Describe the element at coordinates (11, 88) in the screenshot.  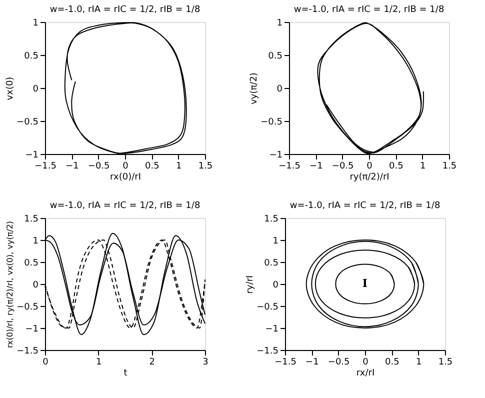
I see `y-axis-title: vx(0)` at that location.